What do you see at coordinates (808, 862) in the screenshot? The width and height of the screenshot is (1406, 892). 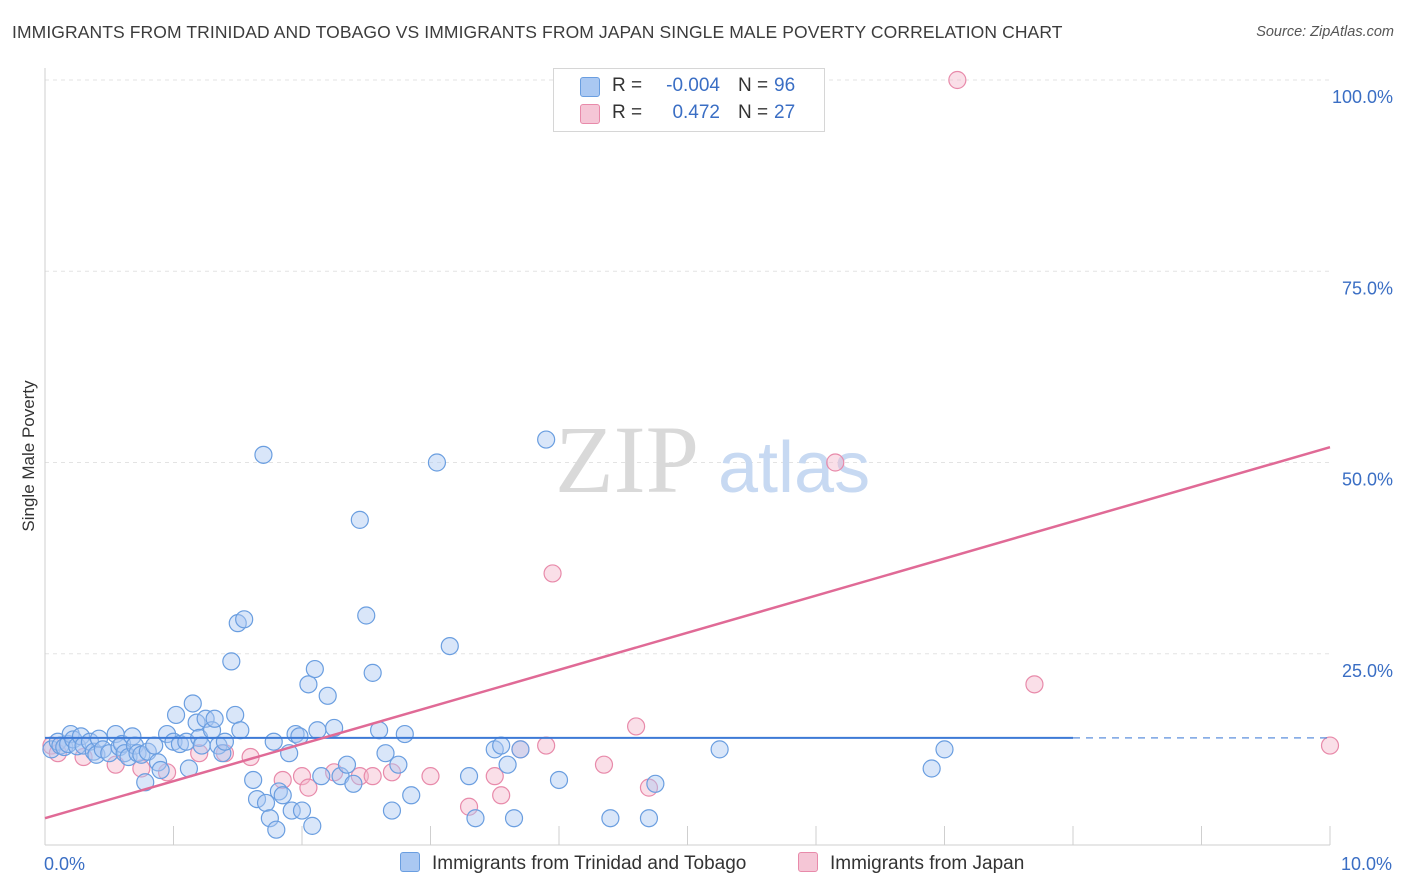 I see `series-swatch-pink` at bounding box center [808, 862].